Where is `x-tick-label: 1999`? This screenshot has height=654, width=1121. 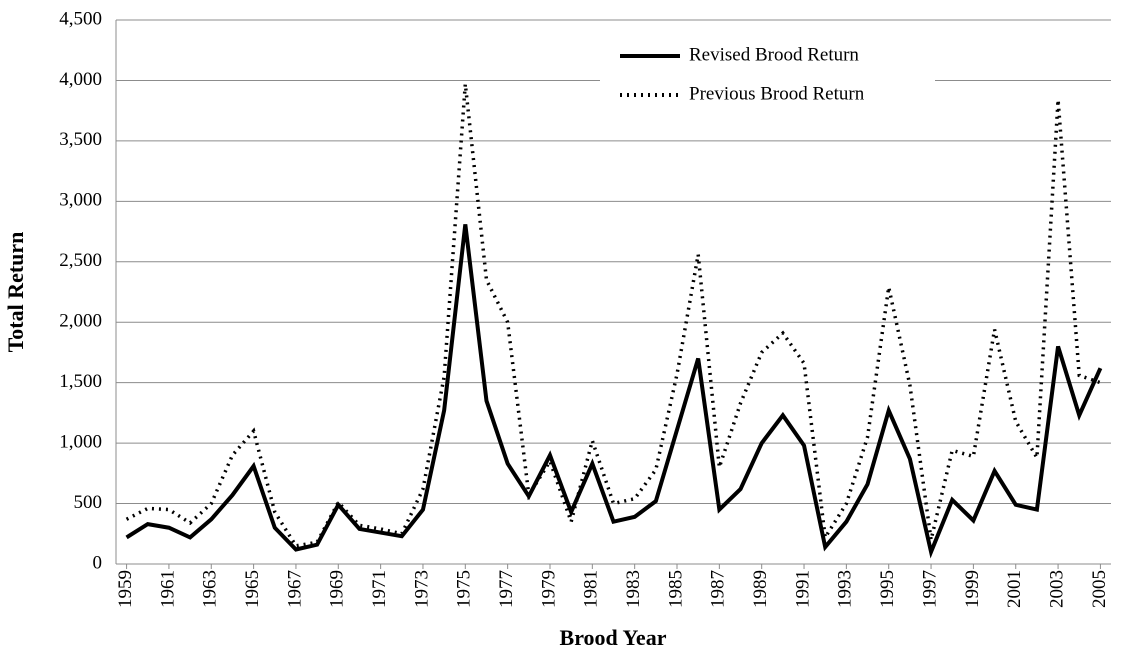 x-tick-label: 1999 is located at coordinates (972, 589).